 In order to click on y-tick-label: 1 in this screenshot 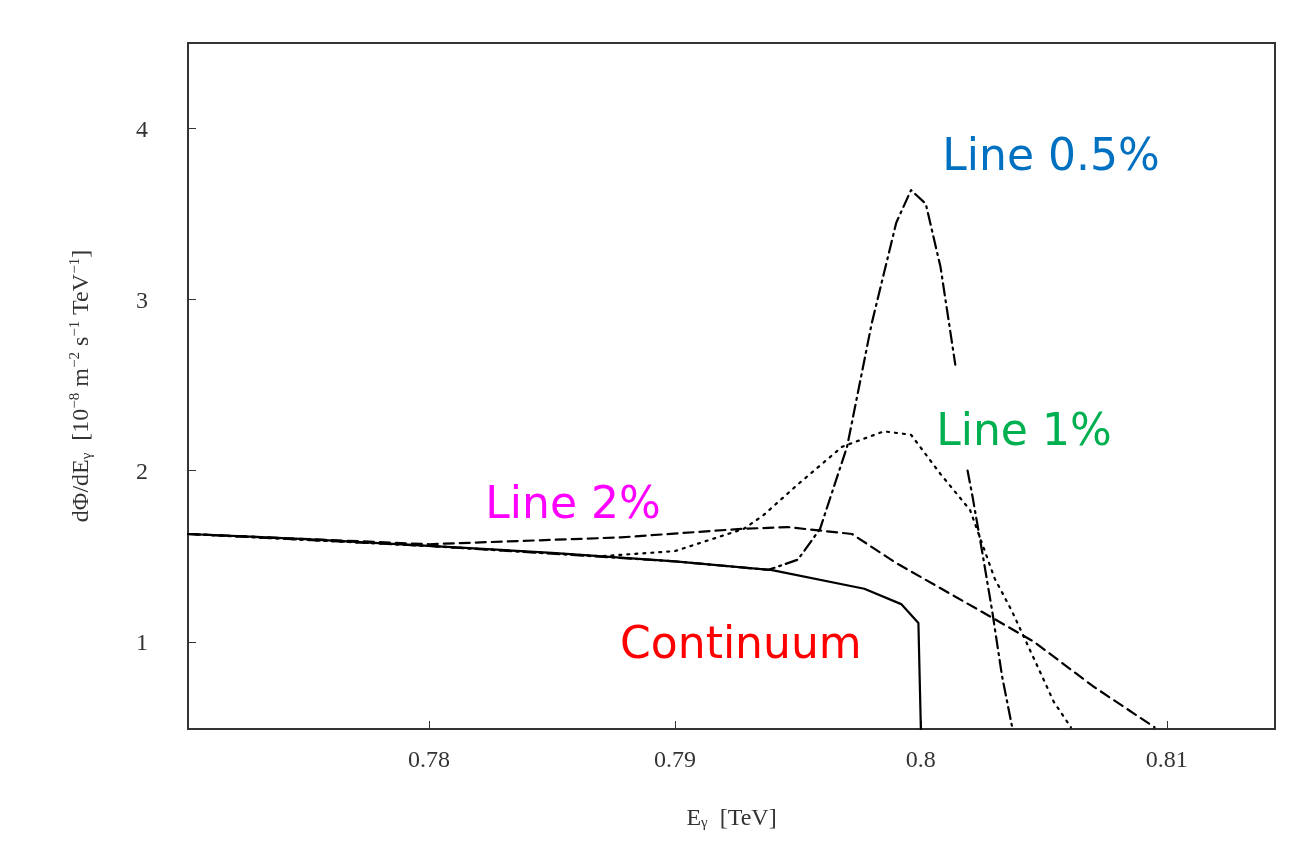, I will do `click(142, 641)`.